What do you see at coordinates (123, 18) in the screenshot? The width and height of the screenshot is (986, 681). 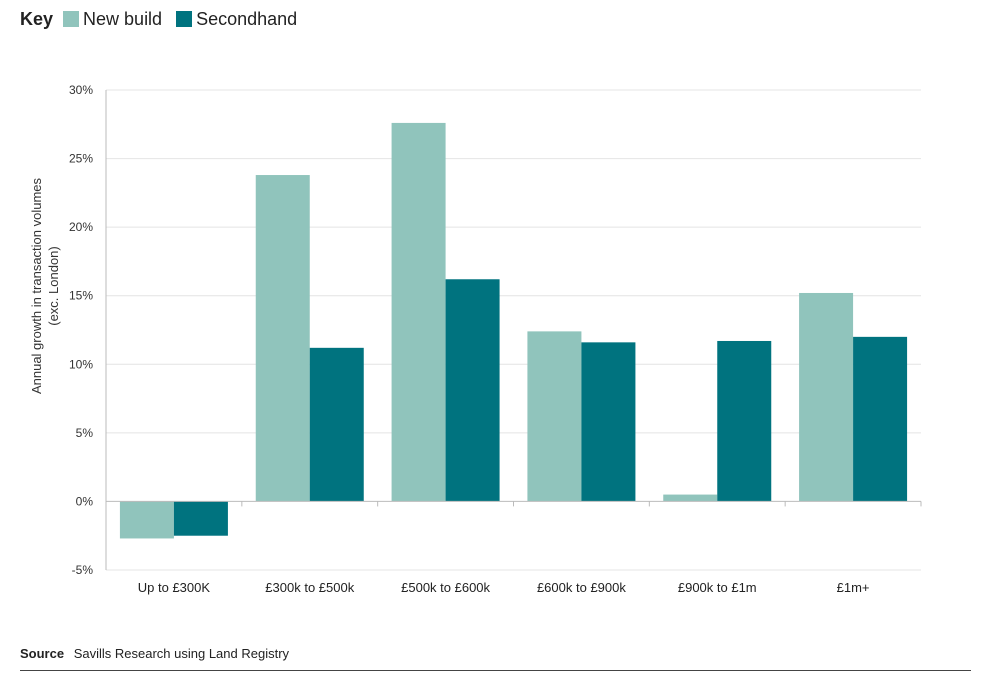 I see `legend-label-new-build: New build` at bounding box center [123, 18].